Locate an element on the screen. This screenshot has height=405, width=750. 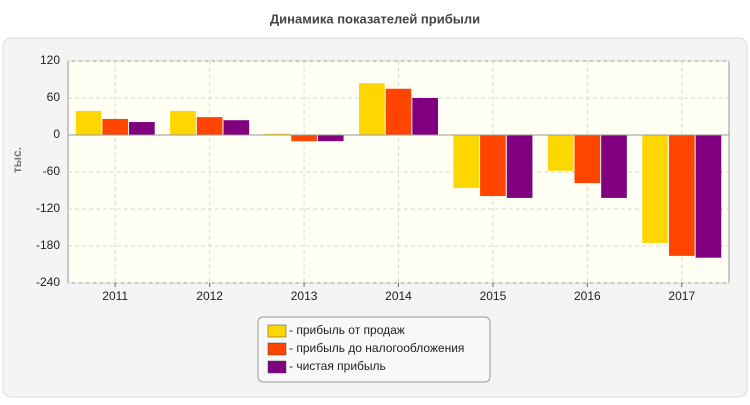
x-tick-label: 2016 is located at coordinates (587, 296).